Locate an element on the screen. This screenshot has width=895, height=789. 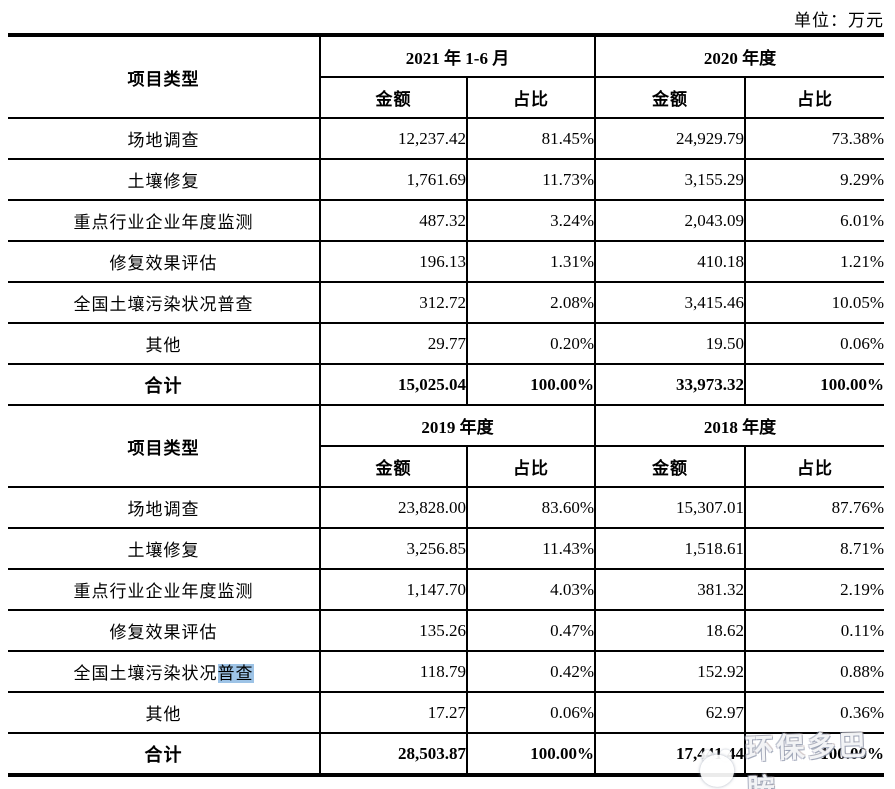
amount-cell: 152.92 is located at coordinates (670, 671).